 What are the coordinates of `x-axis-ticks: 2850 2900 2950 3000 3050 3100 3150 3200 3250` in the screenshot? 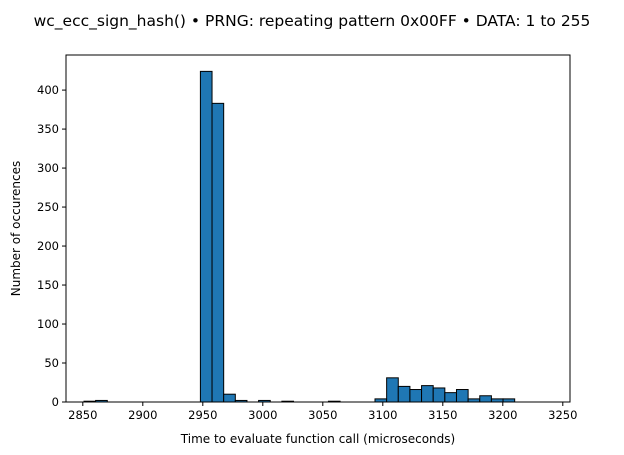 It's located at (322, 412).